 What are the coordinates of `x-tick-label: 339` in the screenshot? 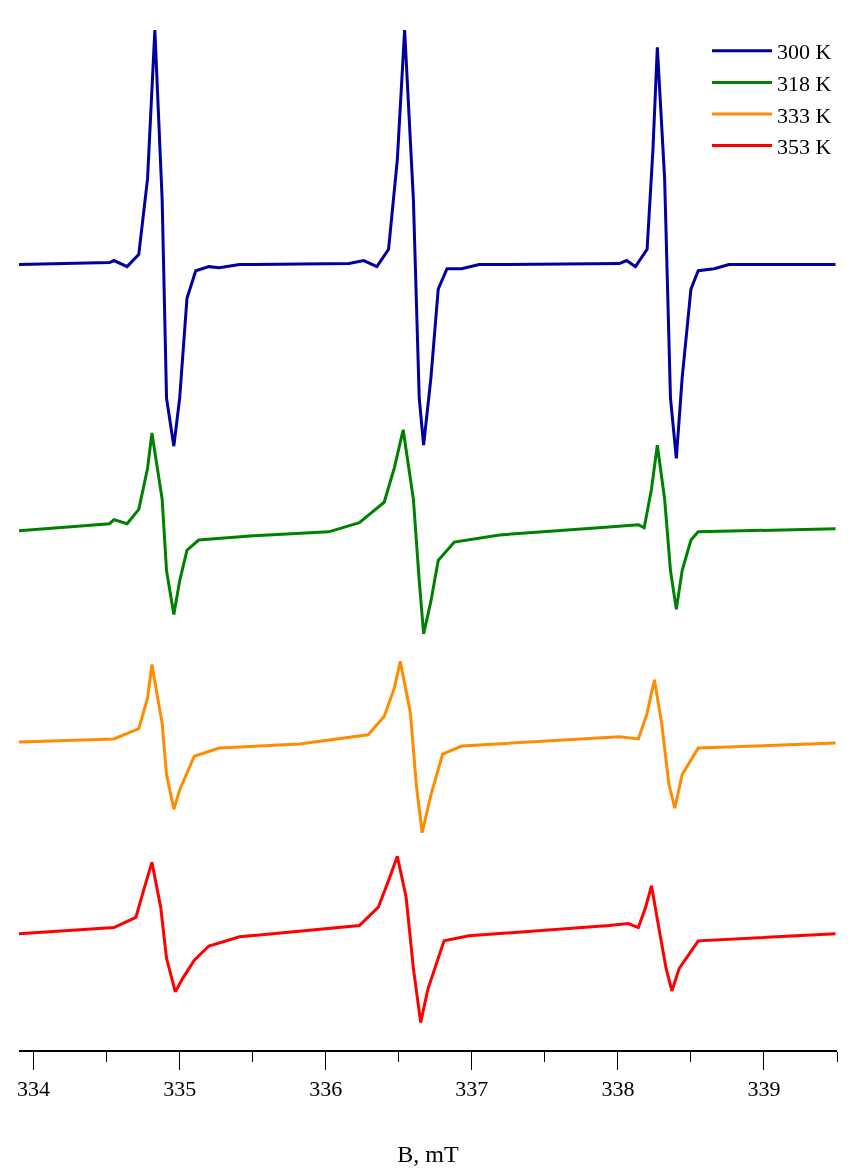 It's located at (764, 1089).